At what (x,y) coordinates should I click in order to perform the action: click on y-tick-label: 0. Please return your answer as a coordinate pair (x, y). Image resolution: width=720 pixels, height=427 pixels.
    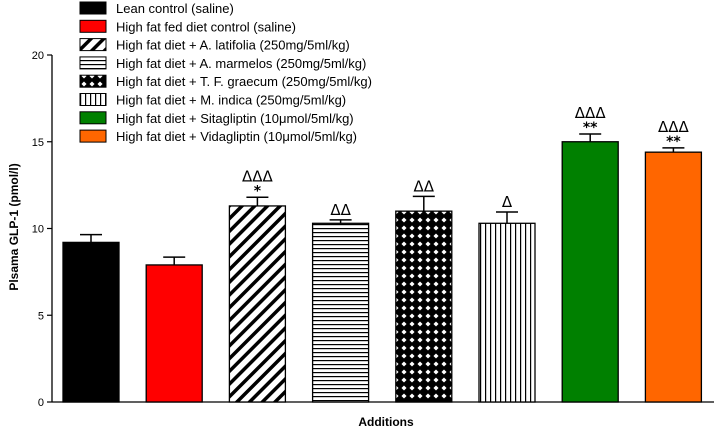
    Looking at the image, I should click on (41, 403).